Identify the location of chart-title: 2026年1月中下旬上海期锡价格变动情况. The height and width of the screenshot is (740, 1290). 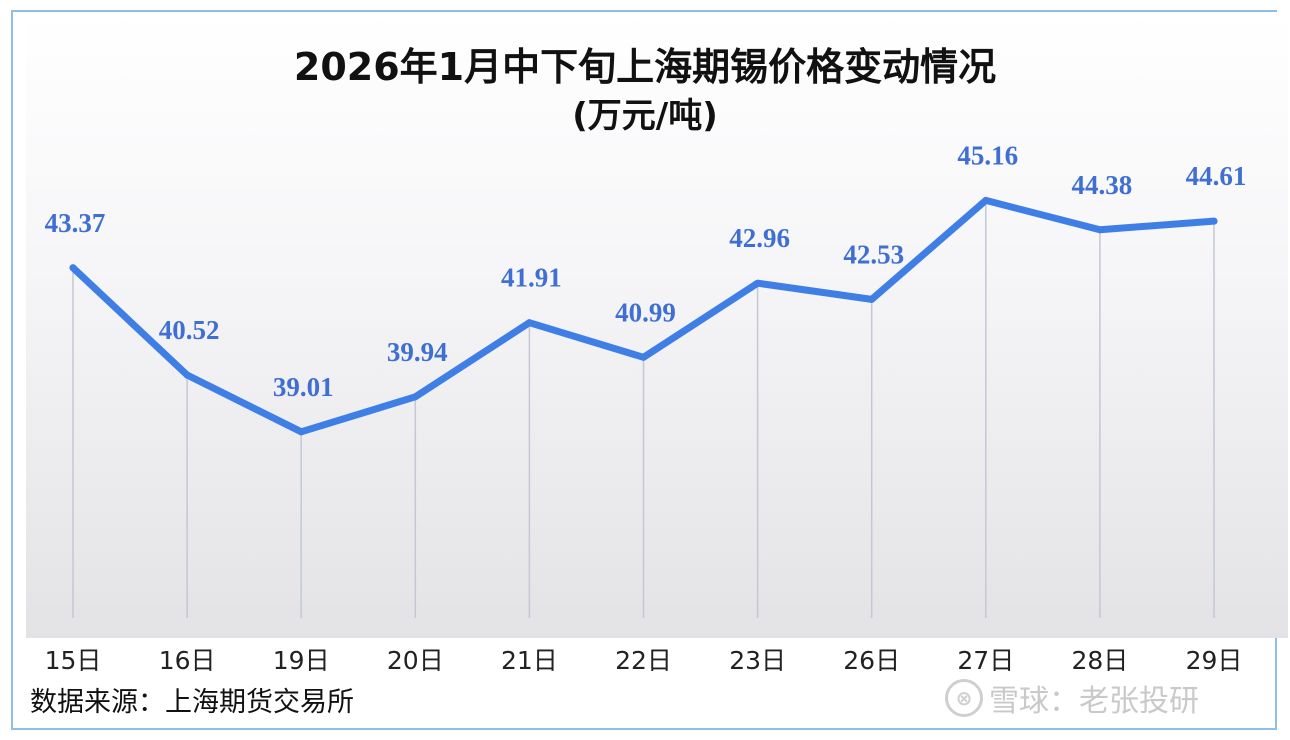
(645, 67).